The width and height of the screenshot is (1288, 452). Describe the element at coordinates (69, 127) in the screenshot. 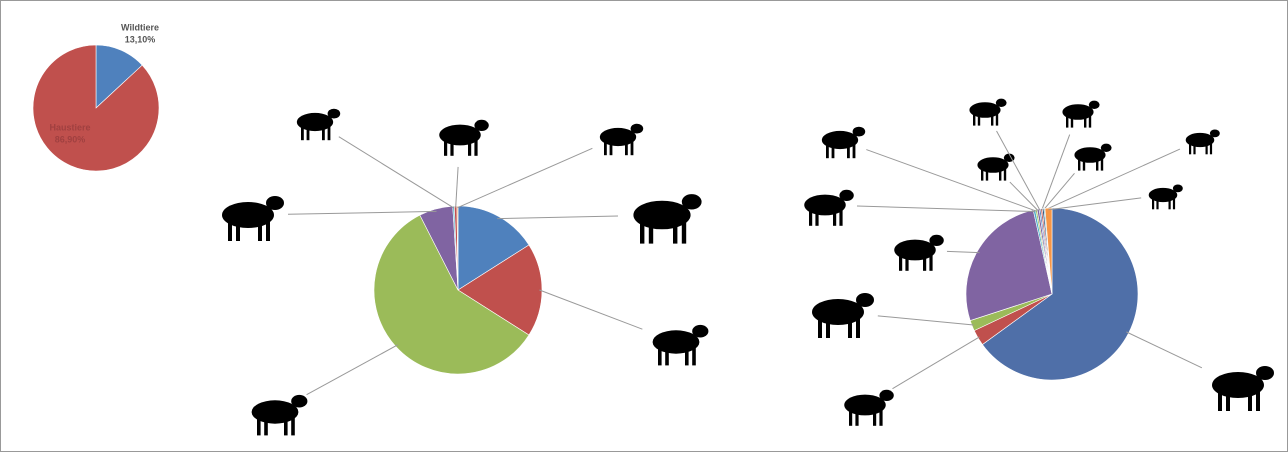

I see `slice-category: Haustiere` at that location.